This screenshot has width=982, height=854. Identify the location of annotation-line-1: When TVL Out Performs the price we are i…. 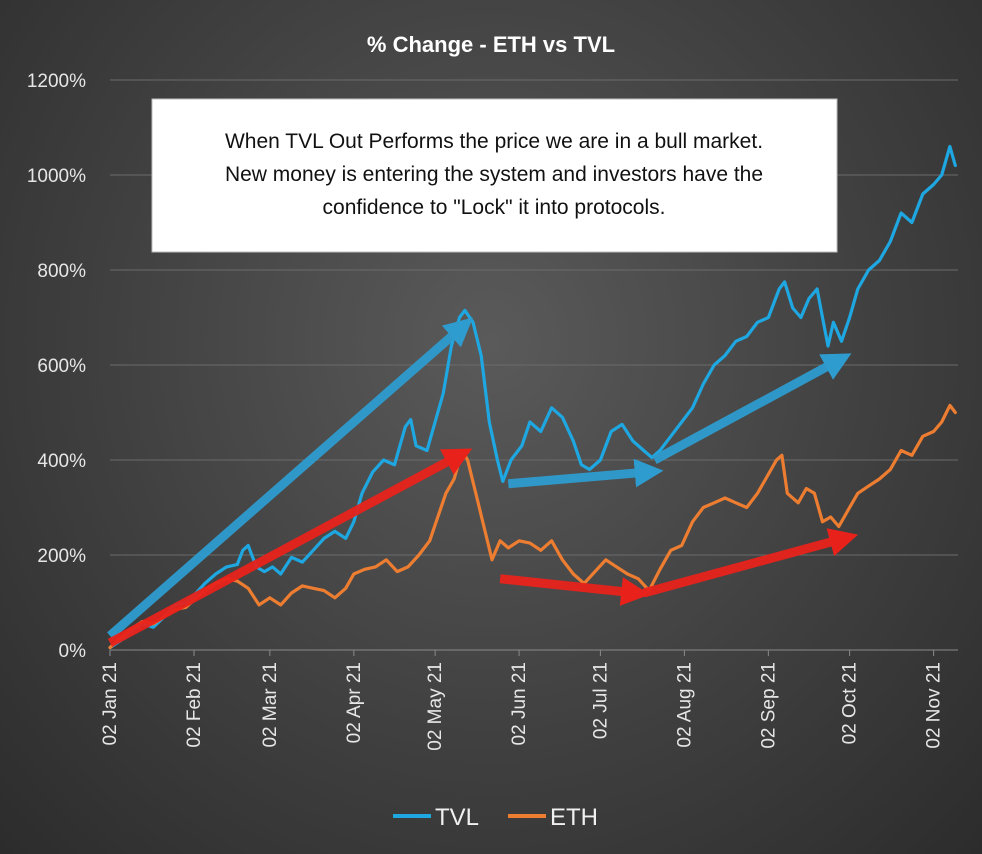
(494, 141).